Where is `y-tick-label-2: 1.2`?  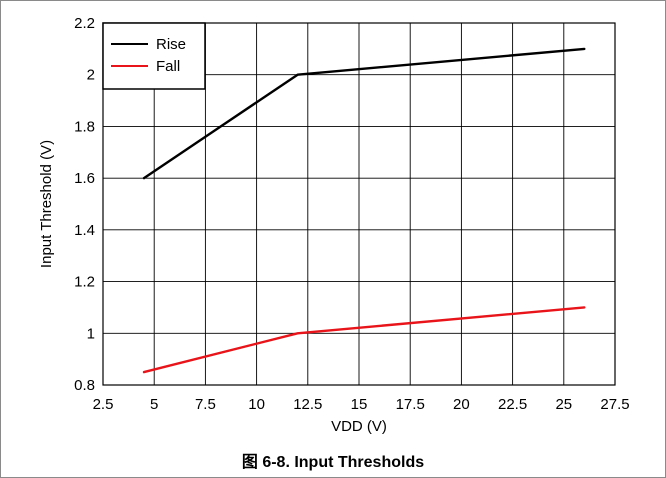 y-tick-label-2: 1.2 is located at coordinates (84, 282).